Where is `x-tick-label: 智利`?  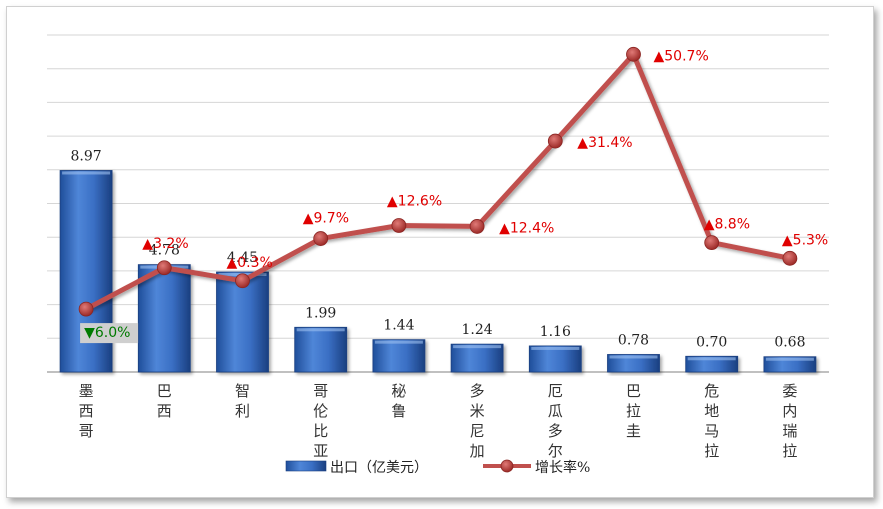
x-tick-label: 智利 is located at coordinates (242, 401).